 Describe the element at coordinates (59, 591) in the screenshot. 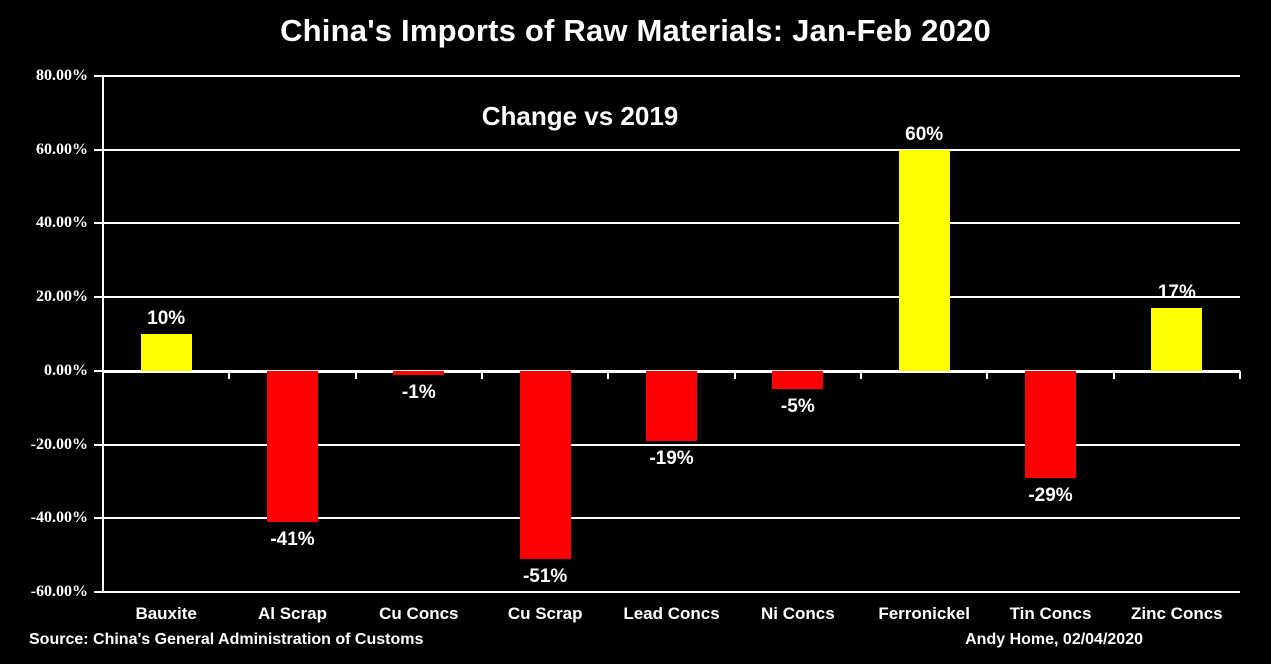

I see `y-tick-label: -60.00%` at that location.